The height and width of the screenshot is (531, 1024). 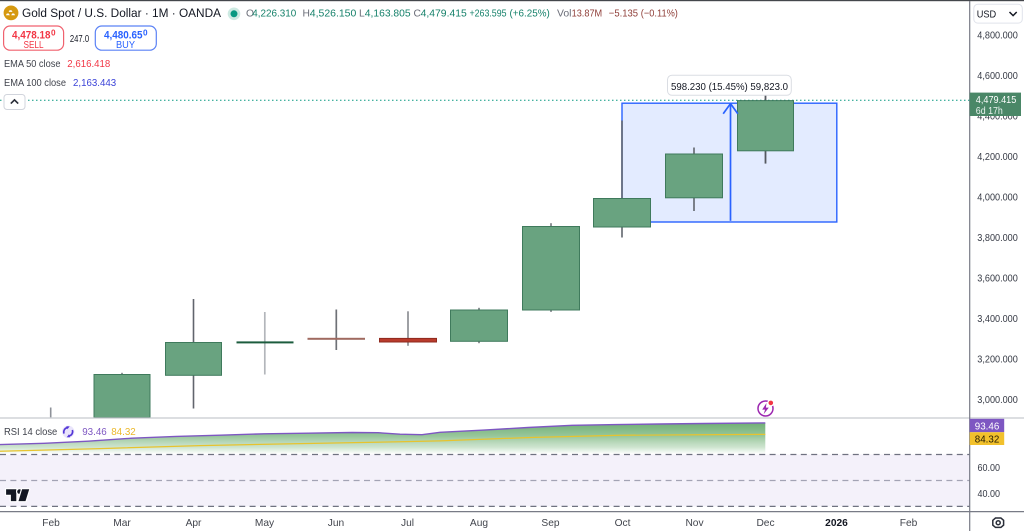 What do you see at coordinates (997, 198) in the screenshot?
I see `svg-text: 4,000.000` at bounding box center [997, 198].